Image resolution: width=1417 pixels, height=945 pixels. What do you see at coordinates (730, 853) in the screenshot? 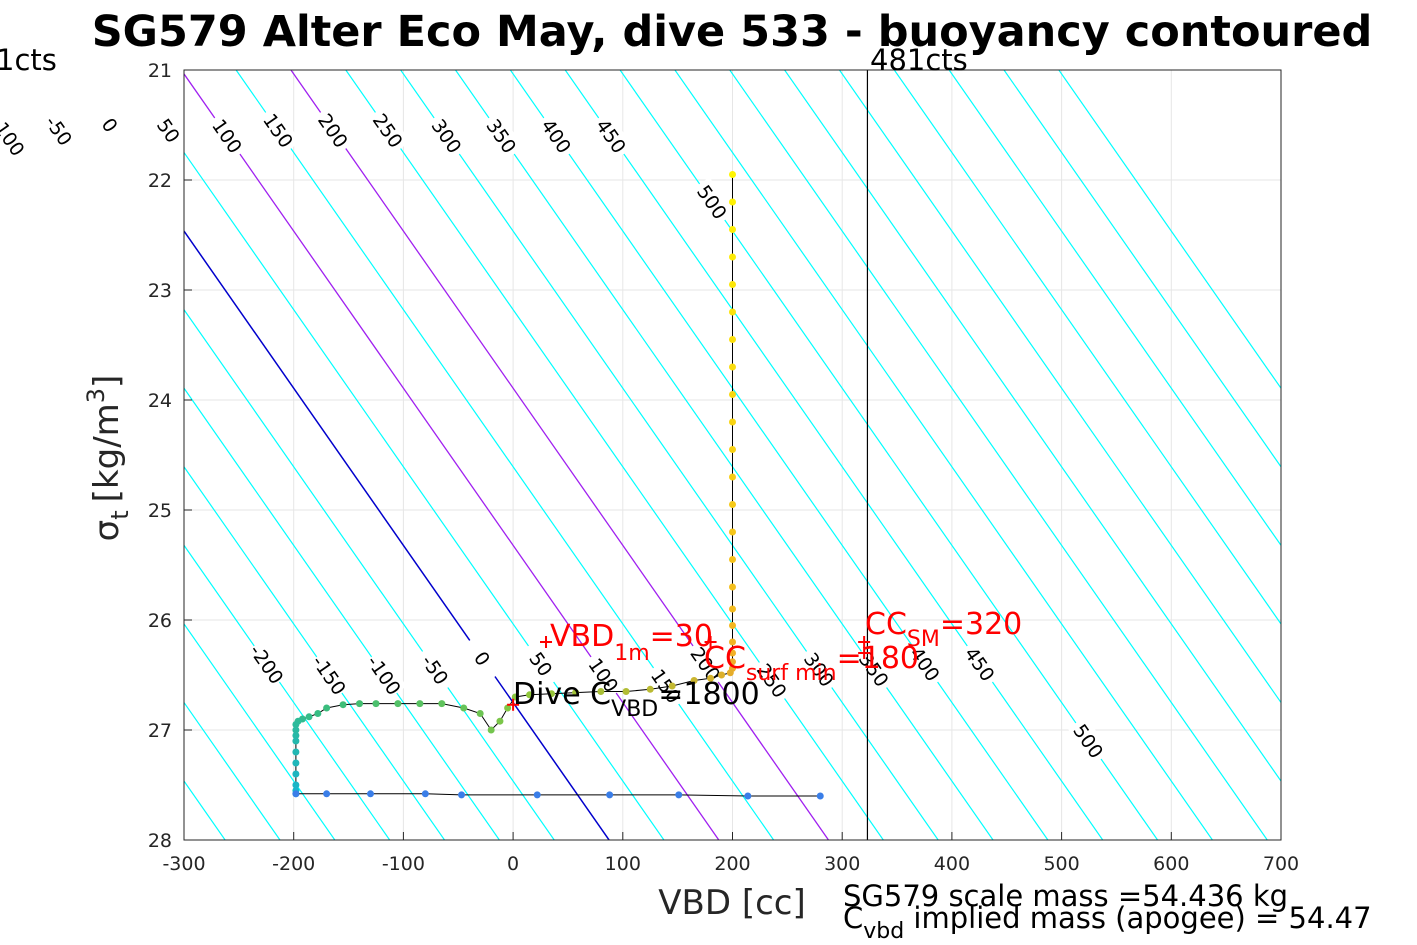
I see `x-axis-ticks: -300 -200 -100 0 100 200 300 400 500 600 700` at bounding box center [730, 853].